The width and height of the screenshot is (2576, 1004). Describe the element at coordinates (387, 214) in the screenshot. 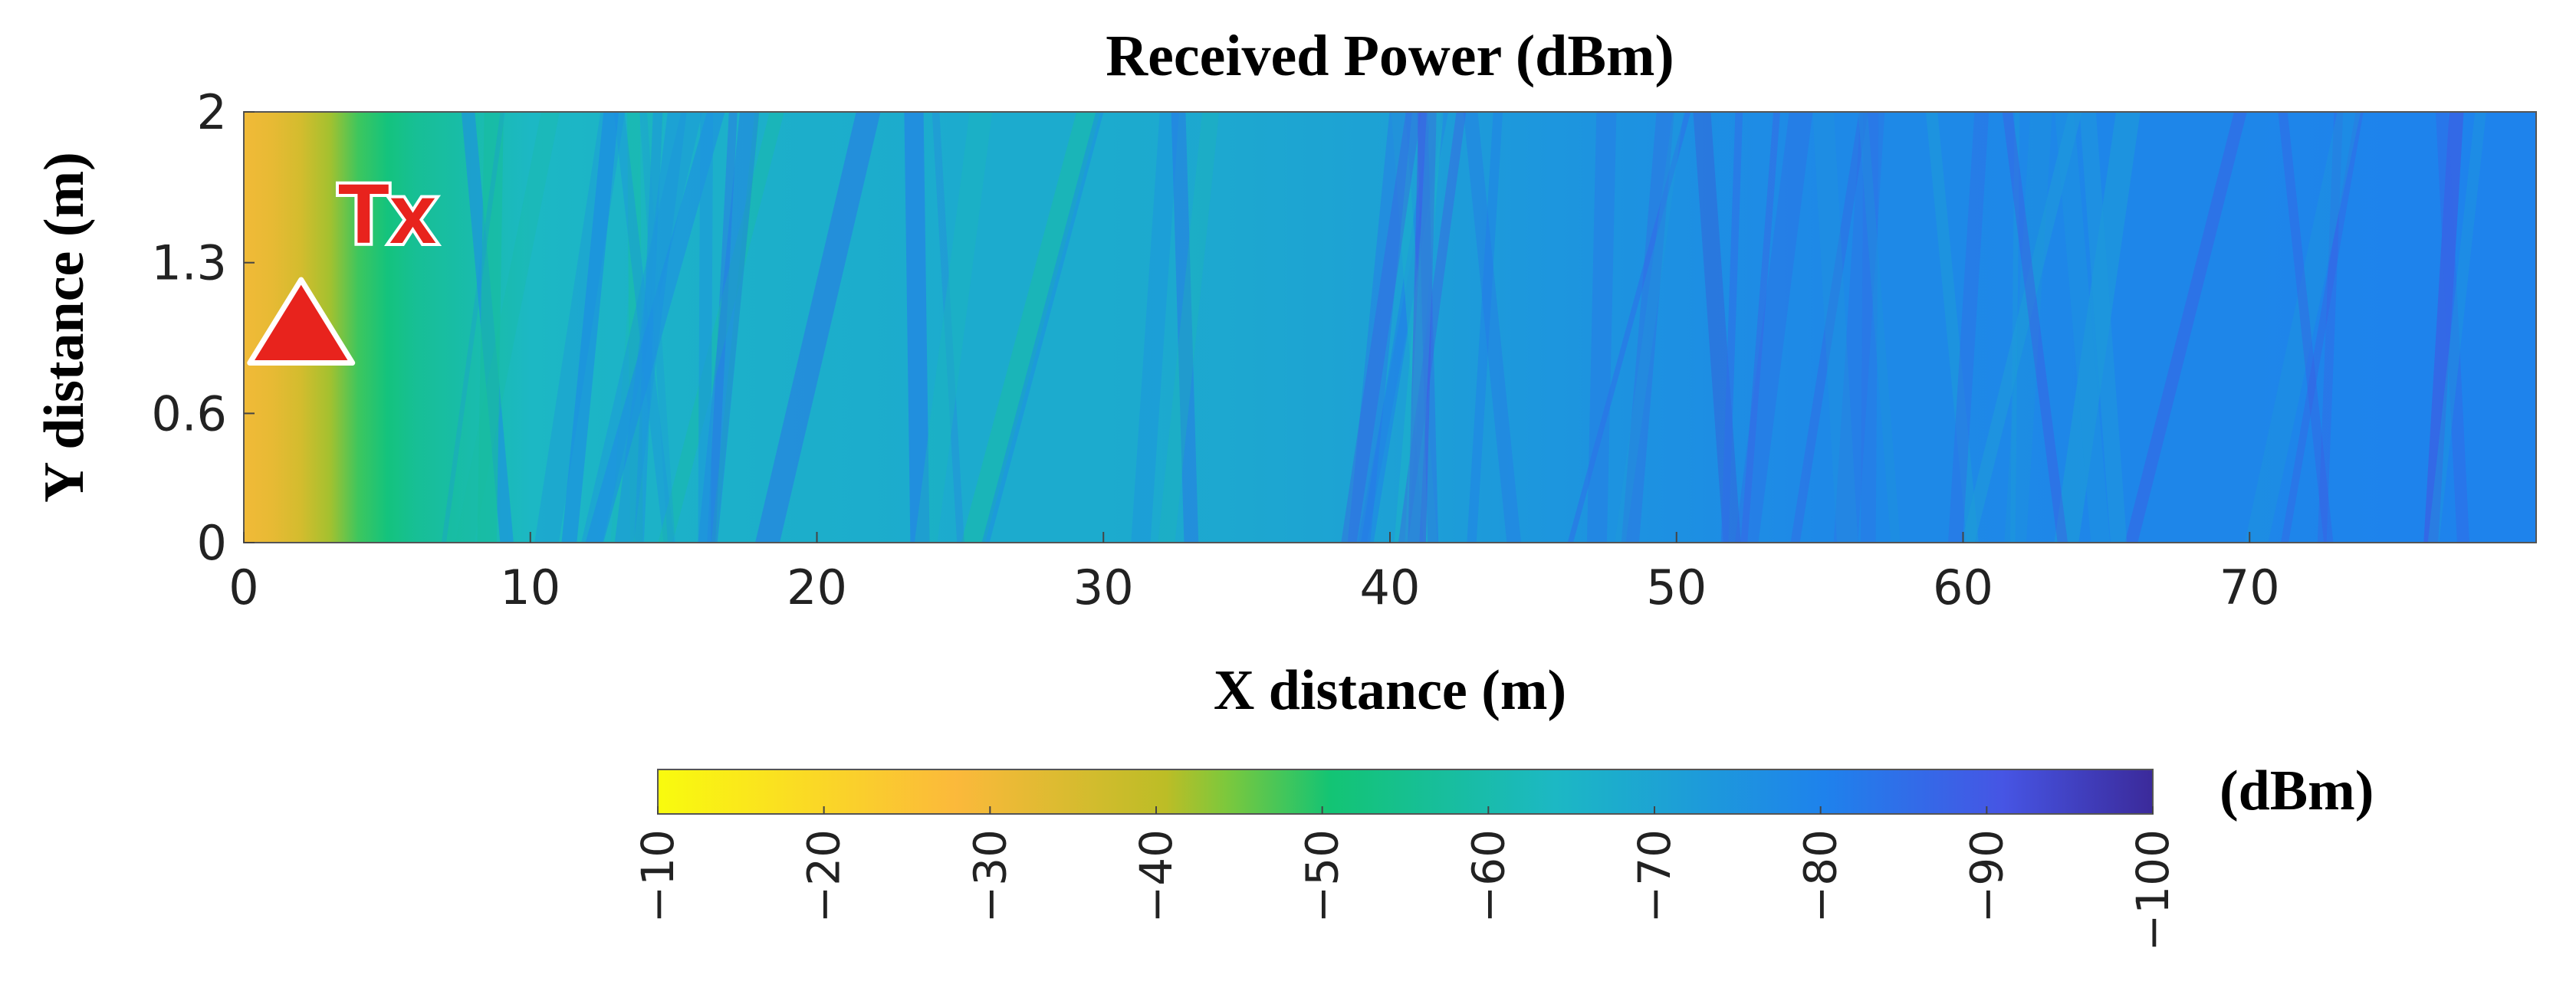

I see `tx-label: Tx` at that location.